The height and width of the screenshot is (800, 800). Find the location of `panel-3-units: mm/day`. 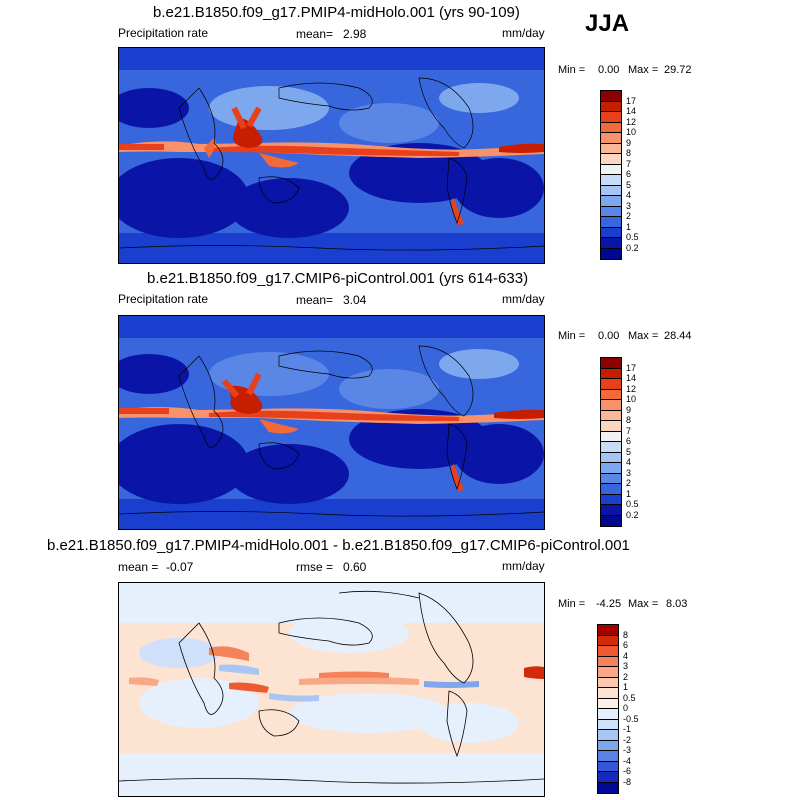

panel-3-units: mm/day is located at coordinates (523, 566).